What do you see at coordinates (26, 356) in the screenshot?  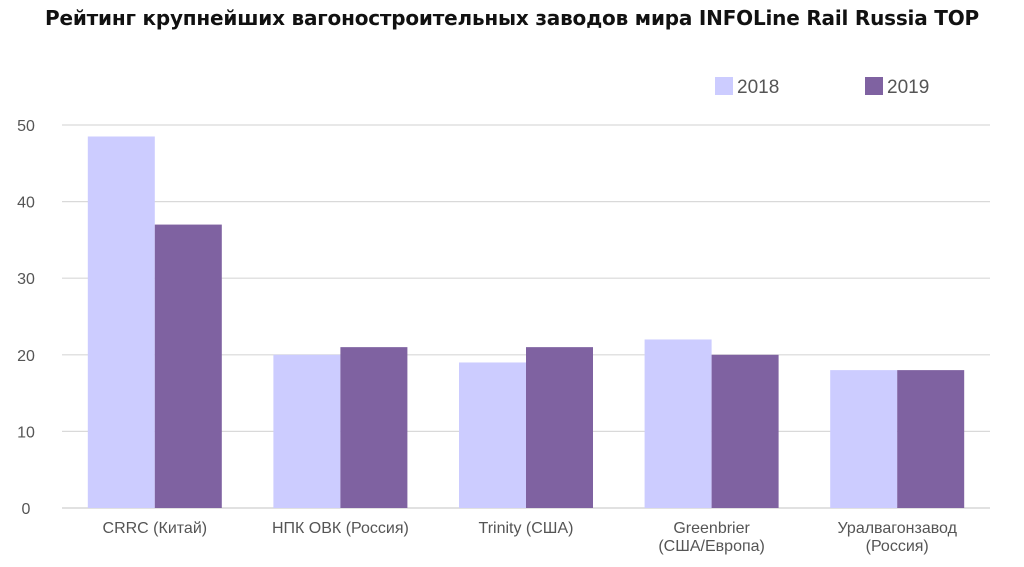 I see `y-tick-label: 20` at bounding box center [26, 356].